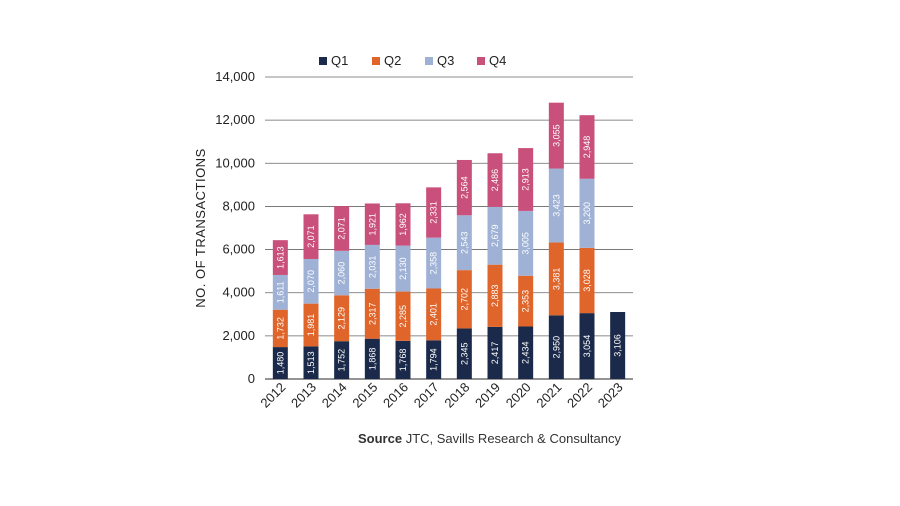 The height and width of the screenshot is (506, 900). Describe the element at coordinates (587, 280) in the screenshot. I see `data-label: 3,028` at that location.